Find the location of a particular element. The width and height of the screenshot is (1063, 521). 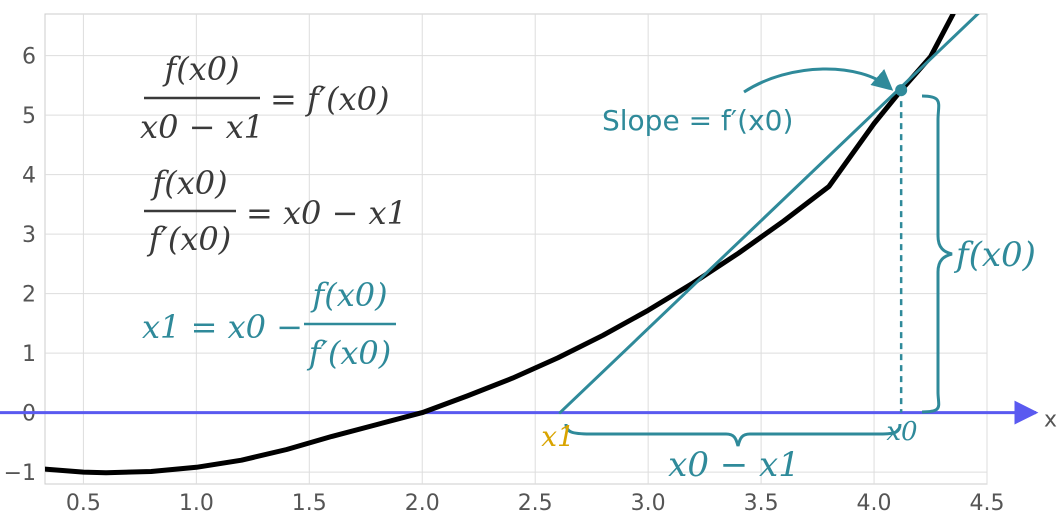

x0-label: x0 is located at coordinates (901, 432).